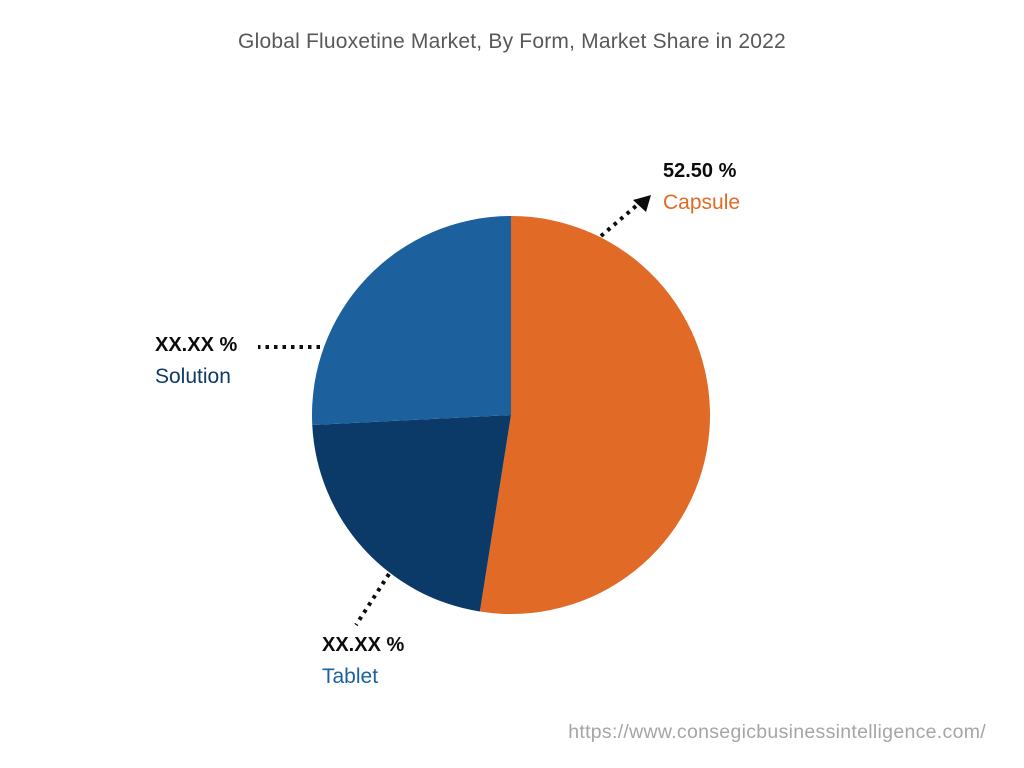 This screenshot has height=768, width=1024. What do you see at coordinates (193, 376) in the screenshot?
I see `solution-name: Solution` at bounding box center [193, 376].